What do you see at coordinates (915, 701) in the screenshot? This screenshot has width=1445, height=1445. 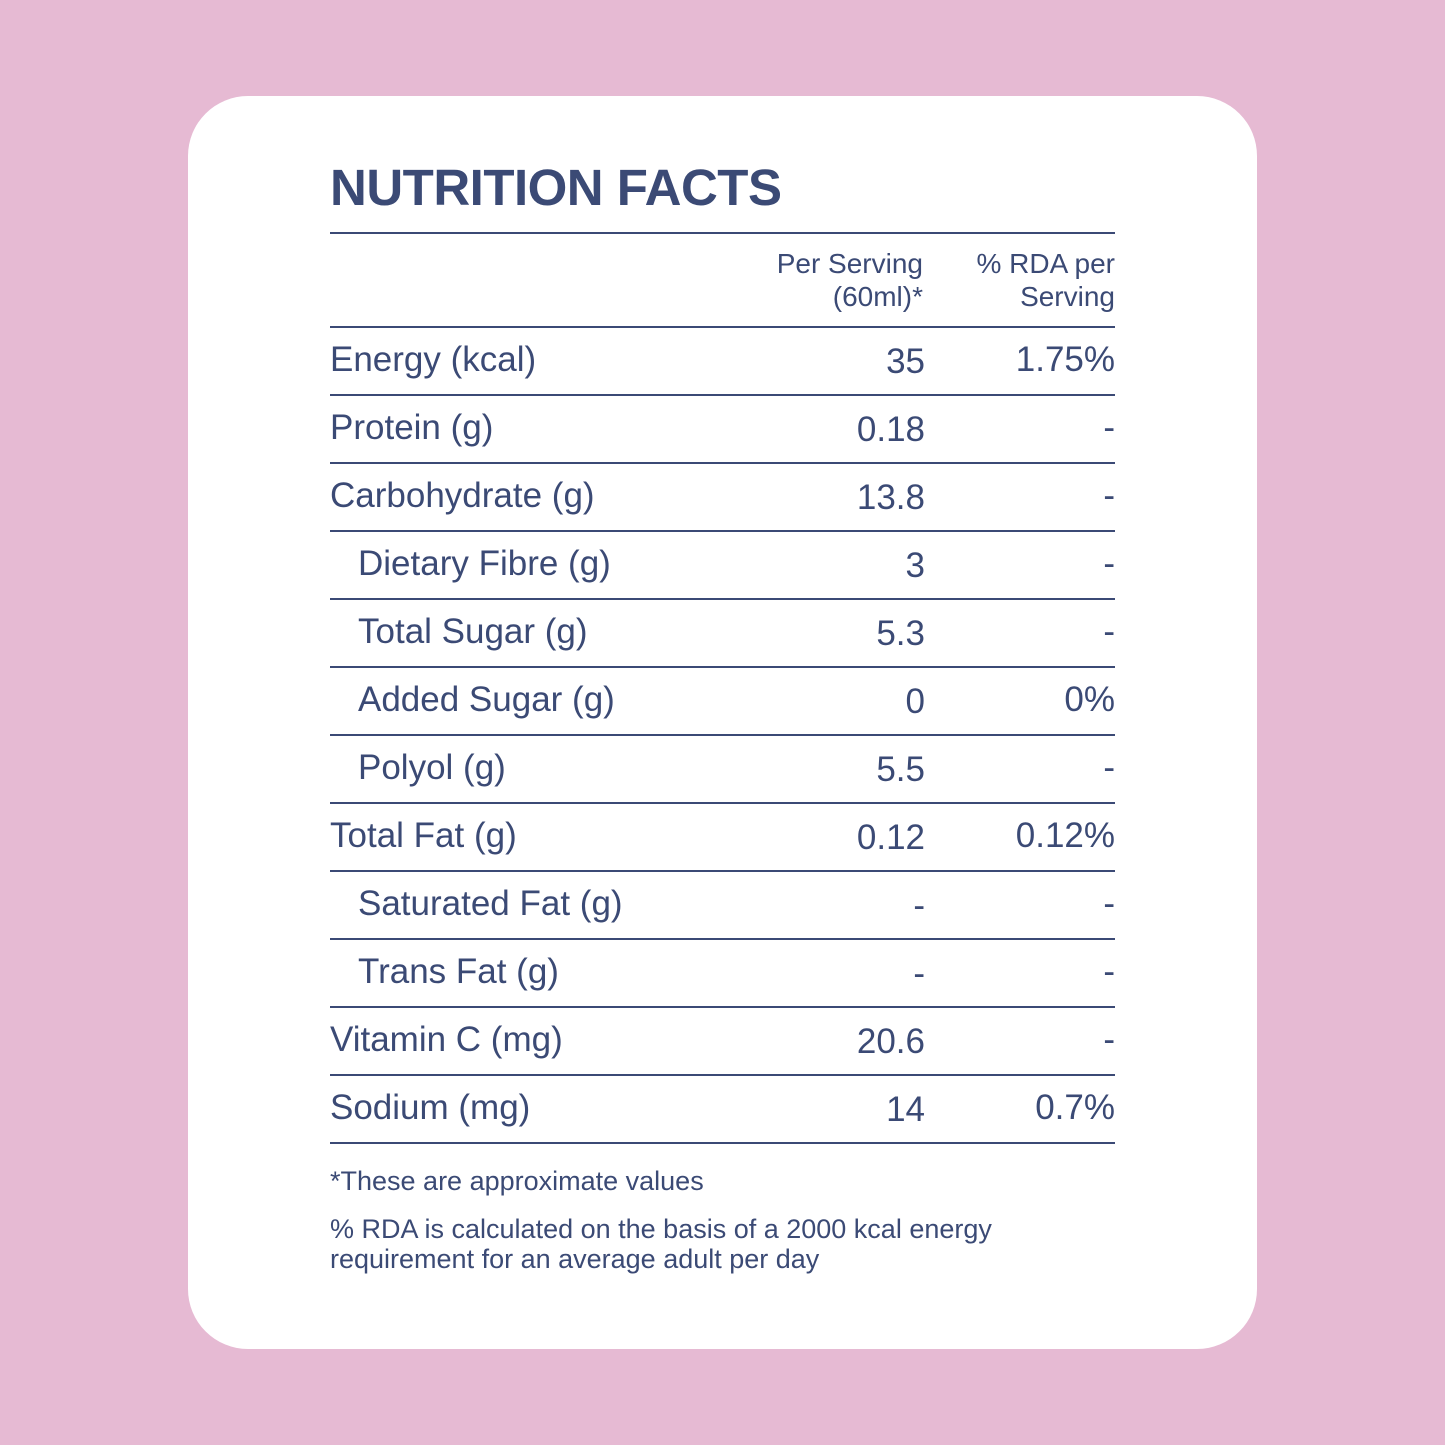 I see `per-serving-value: 0` at bounding box center [915, 701].